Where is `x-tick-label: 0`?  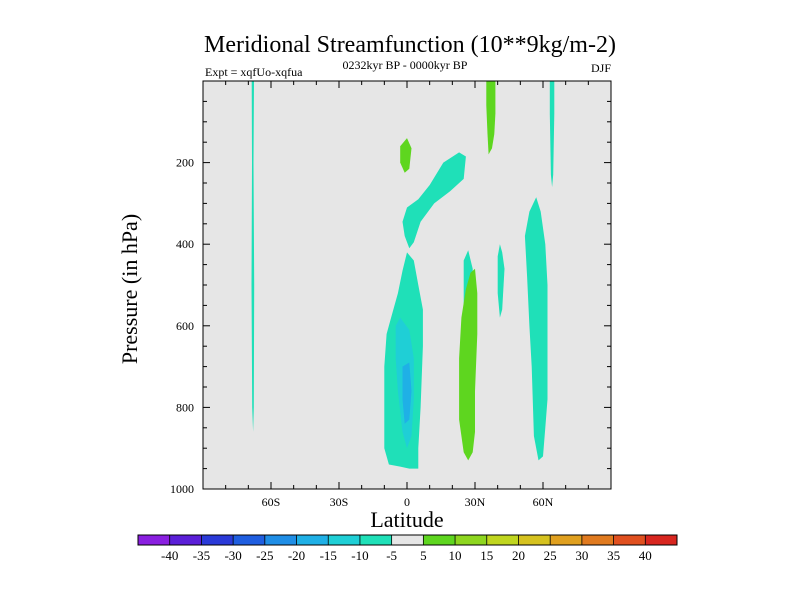
x-tick-label: 0 is located at coordinates (407, 502).